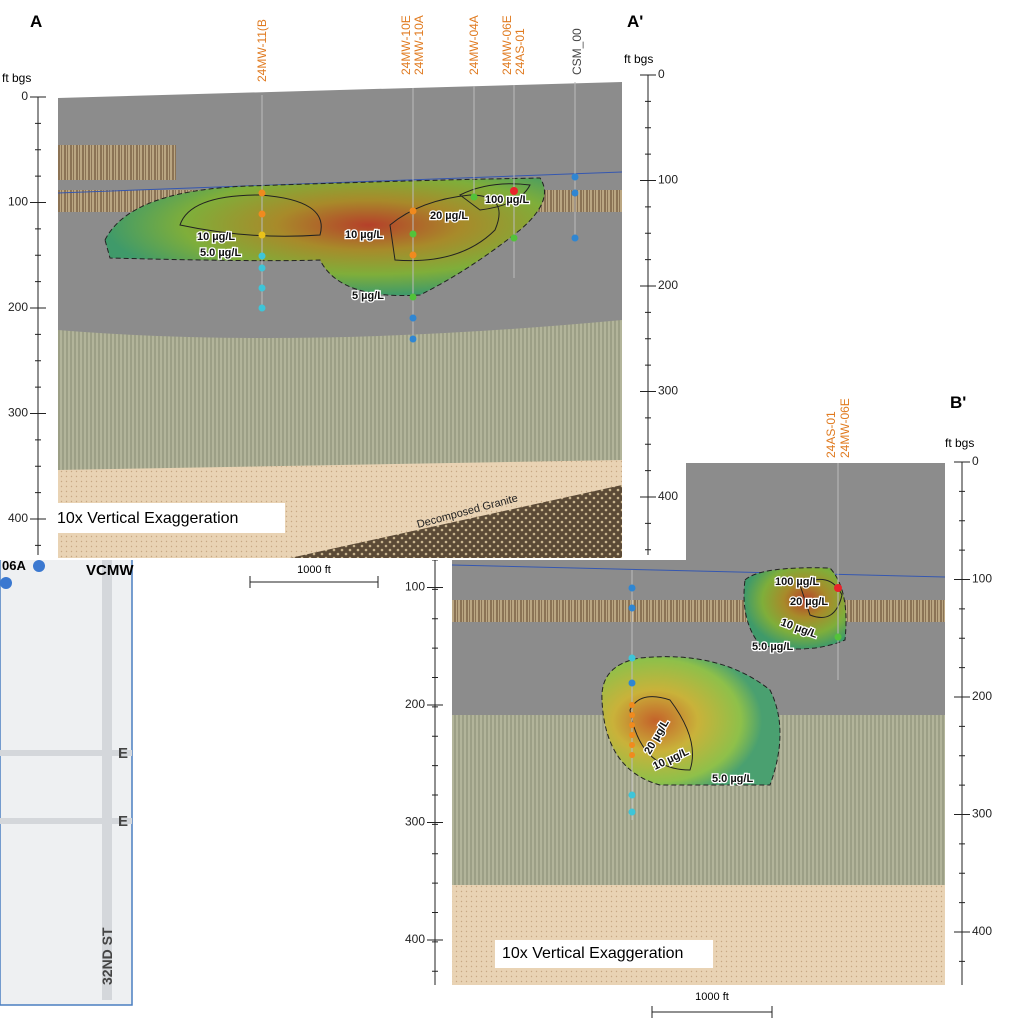  Describe the element at coordinates (958, 402) in the screenshot. I see `section-end: B'` at that location.